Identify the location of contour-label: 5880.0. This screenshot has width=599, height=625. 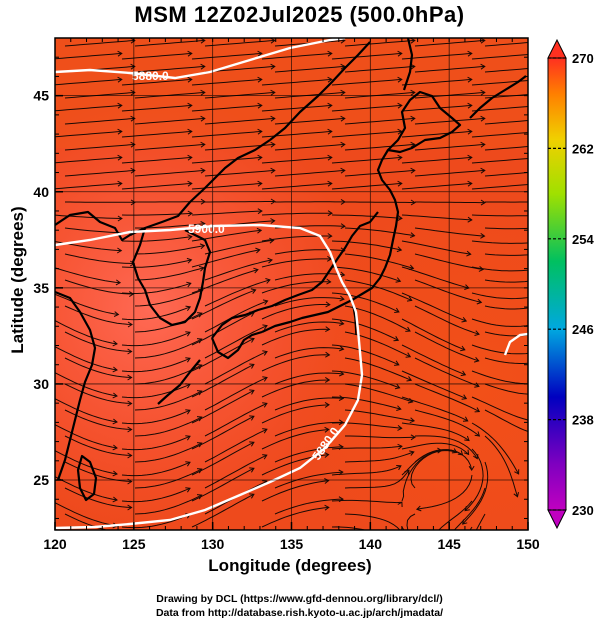
(150, 76).